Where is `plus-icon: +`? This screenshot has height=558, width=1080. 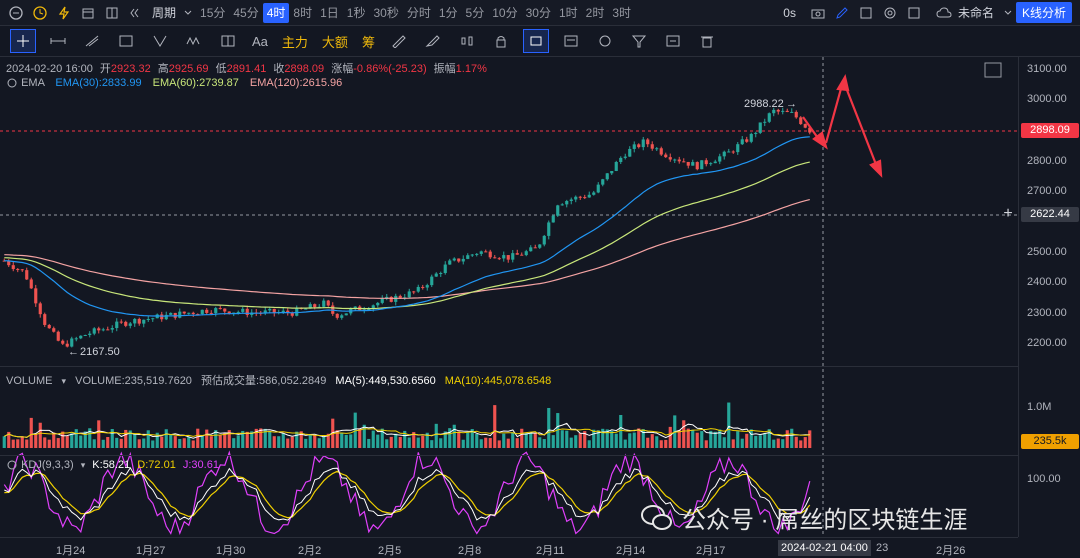
plus-icon: + is located at coordinates (1008, 213).